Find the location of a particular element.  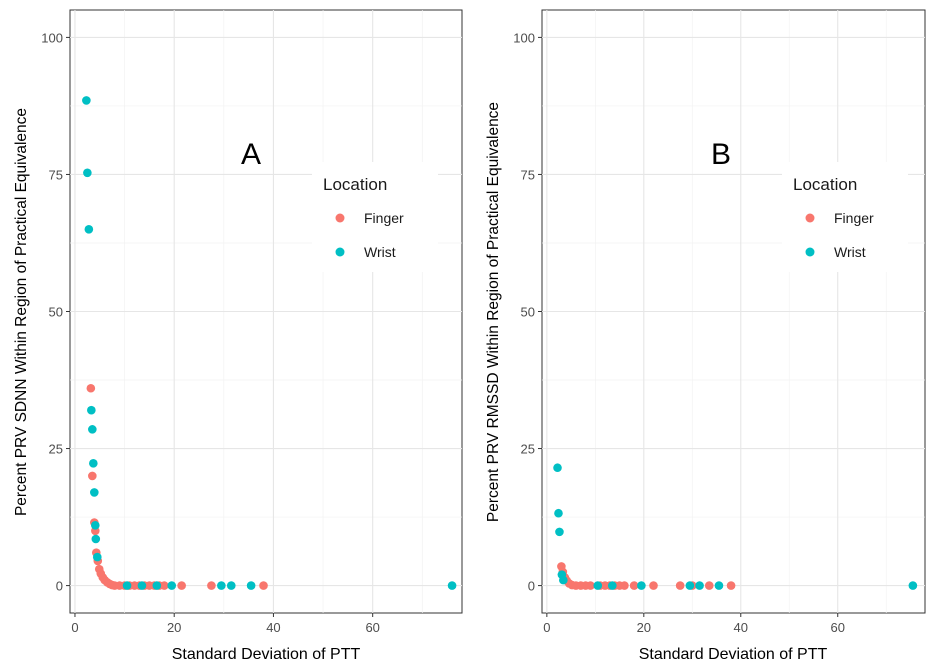

panel-a-y-tick-label: 100 is located at coordinates (52, 37).